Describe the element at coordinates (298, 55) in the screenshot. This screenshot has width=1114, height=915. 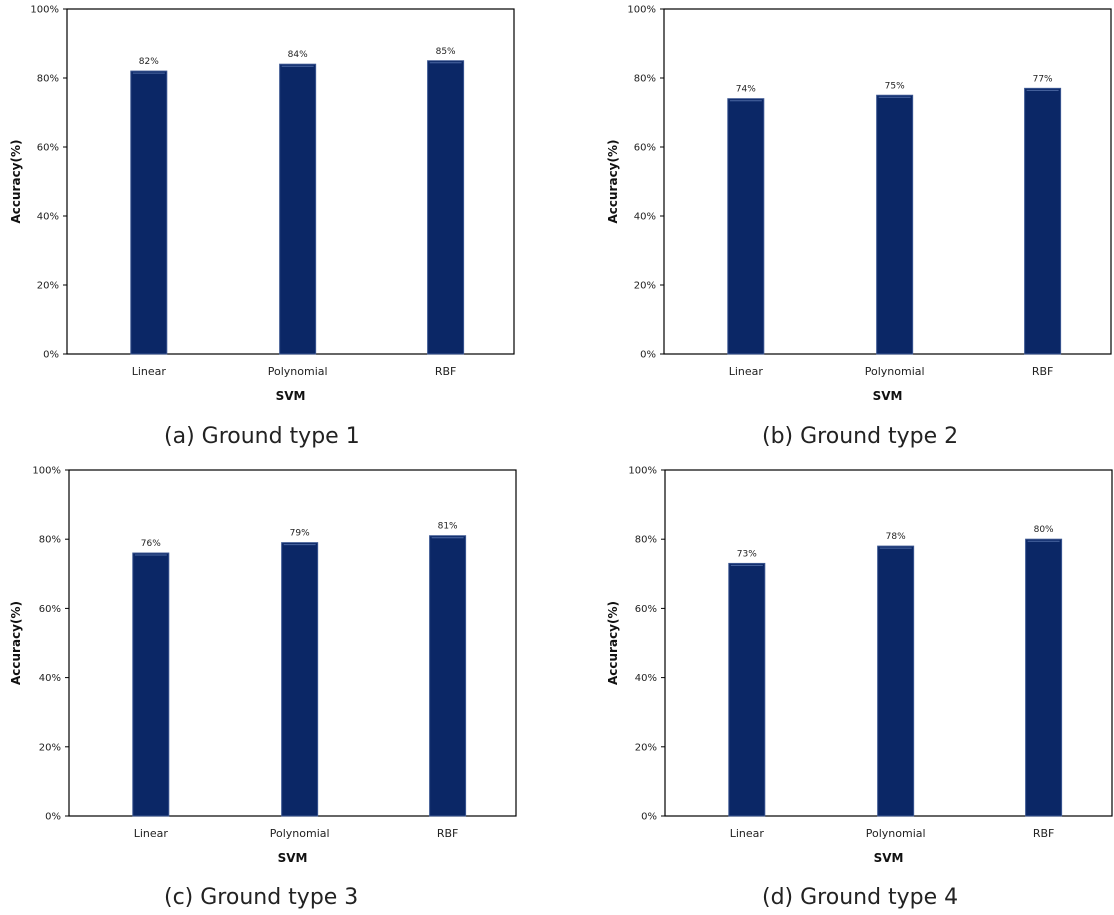
I see `data-label: 84%` at that location.